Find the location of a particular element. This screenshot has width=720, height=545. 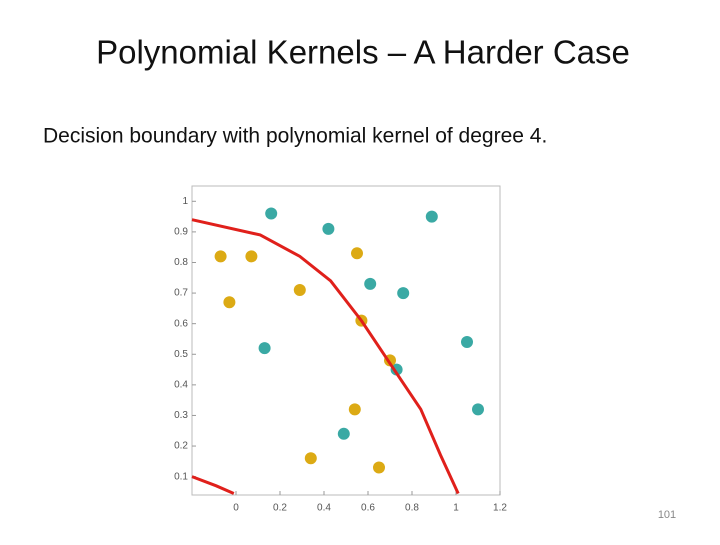

y-tick-label: 0.2 is located at coordinates (181, 446).